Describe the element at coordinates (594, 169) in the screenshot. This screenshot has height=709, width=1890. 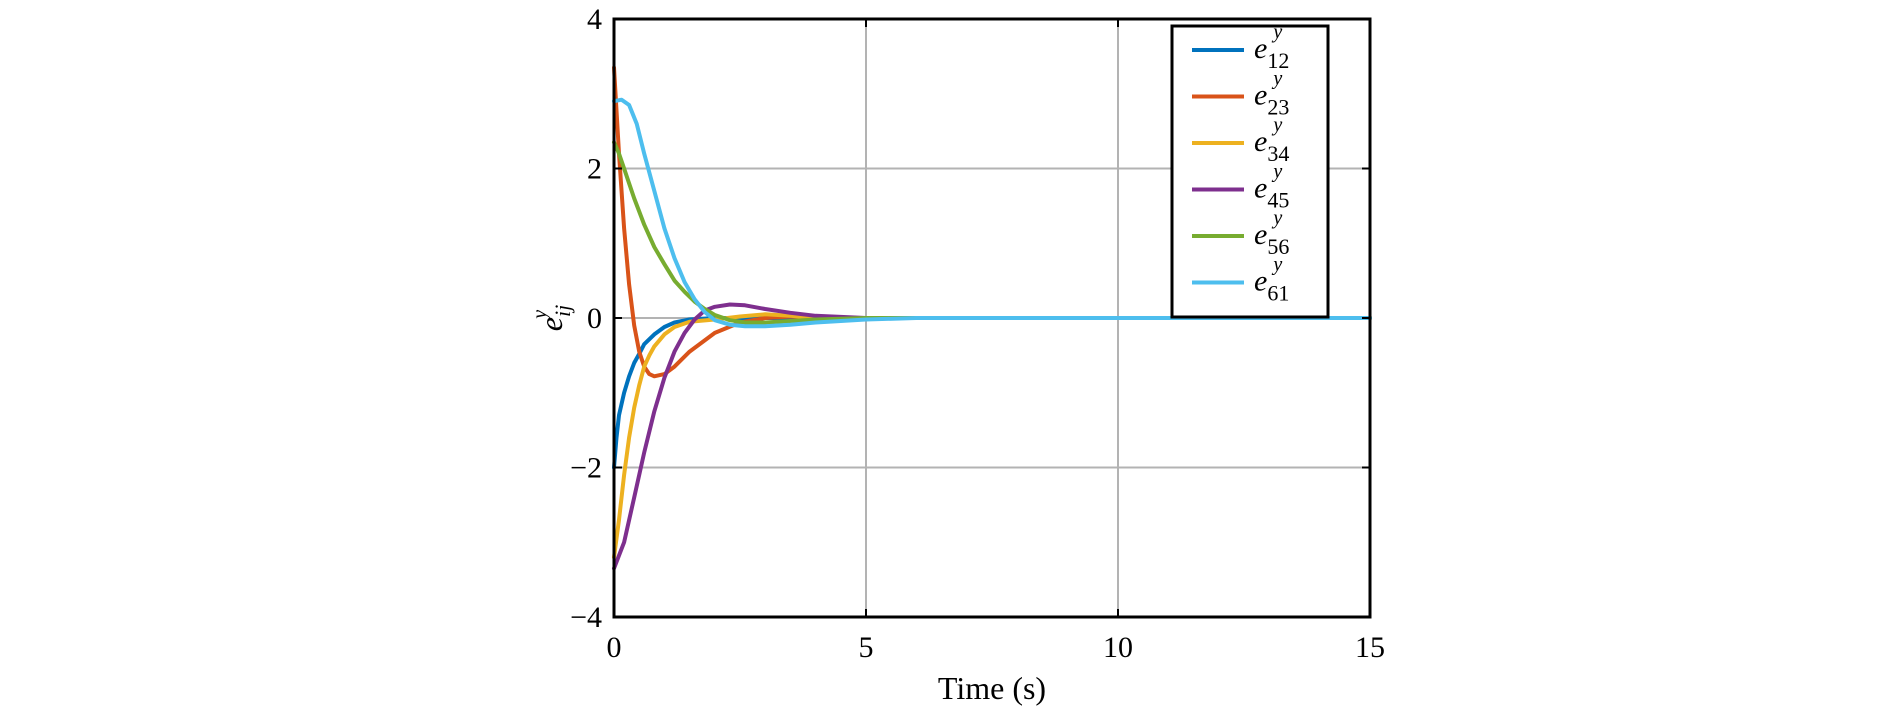
I see `y-tick-label: 2` at that location.